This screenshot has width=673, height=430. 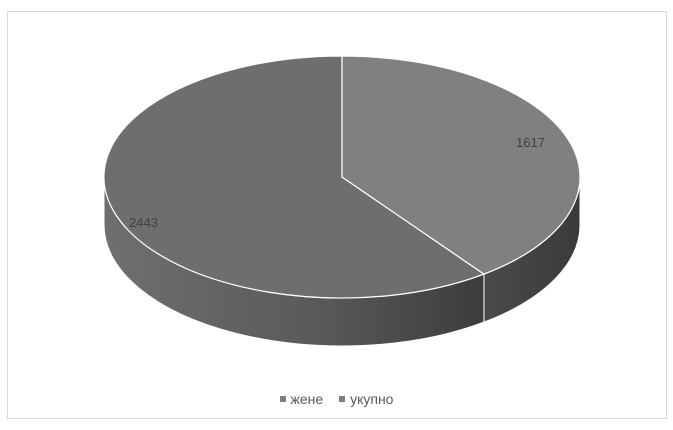 What do you see at coordinates (372, 399) in the screenshot?
I see `legend-label-total: укупно` at bounding box center [372, 399].